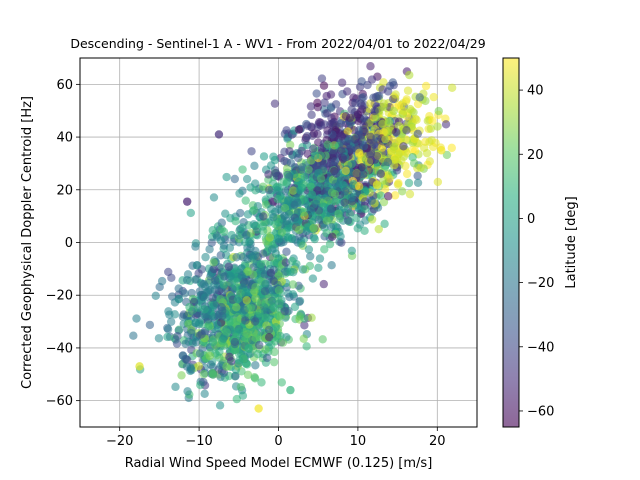  I want to click on y-tick-label: −60, so click(59, 401).